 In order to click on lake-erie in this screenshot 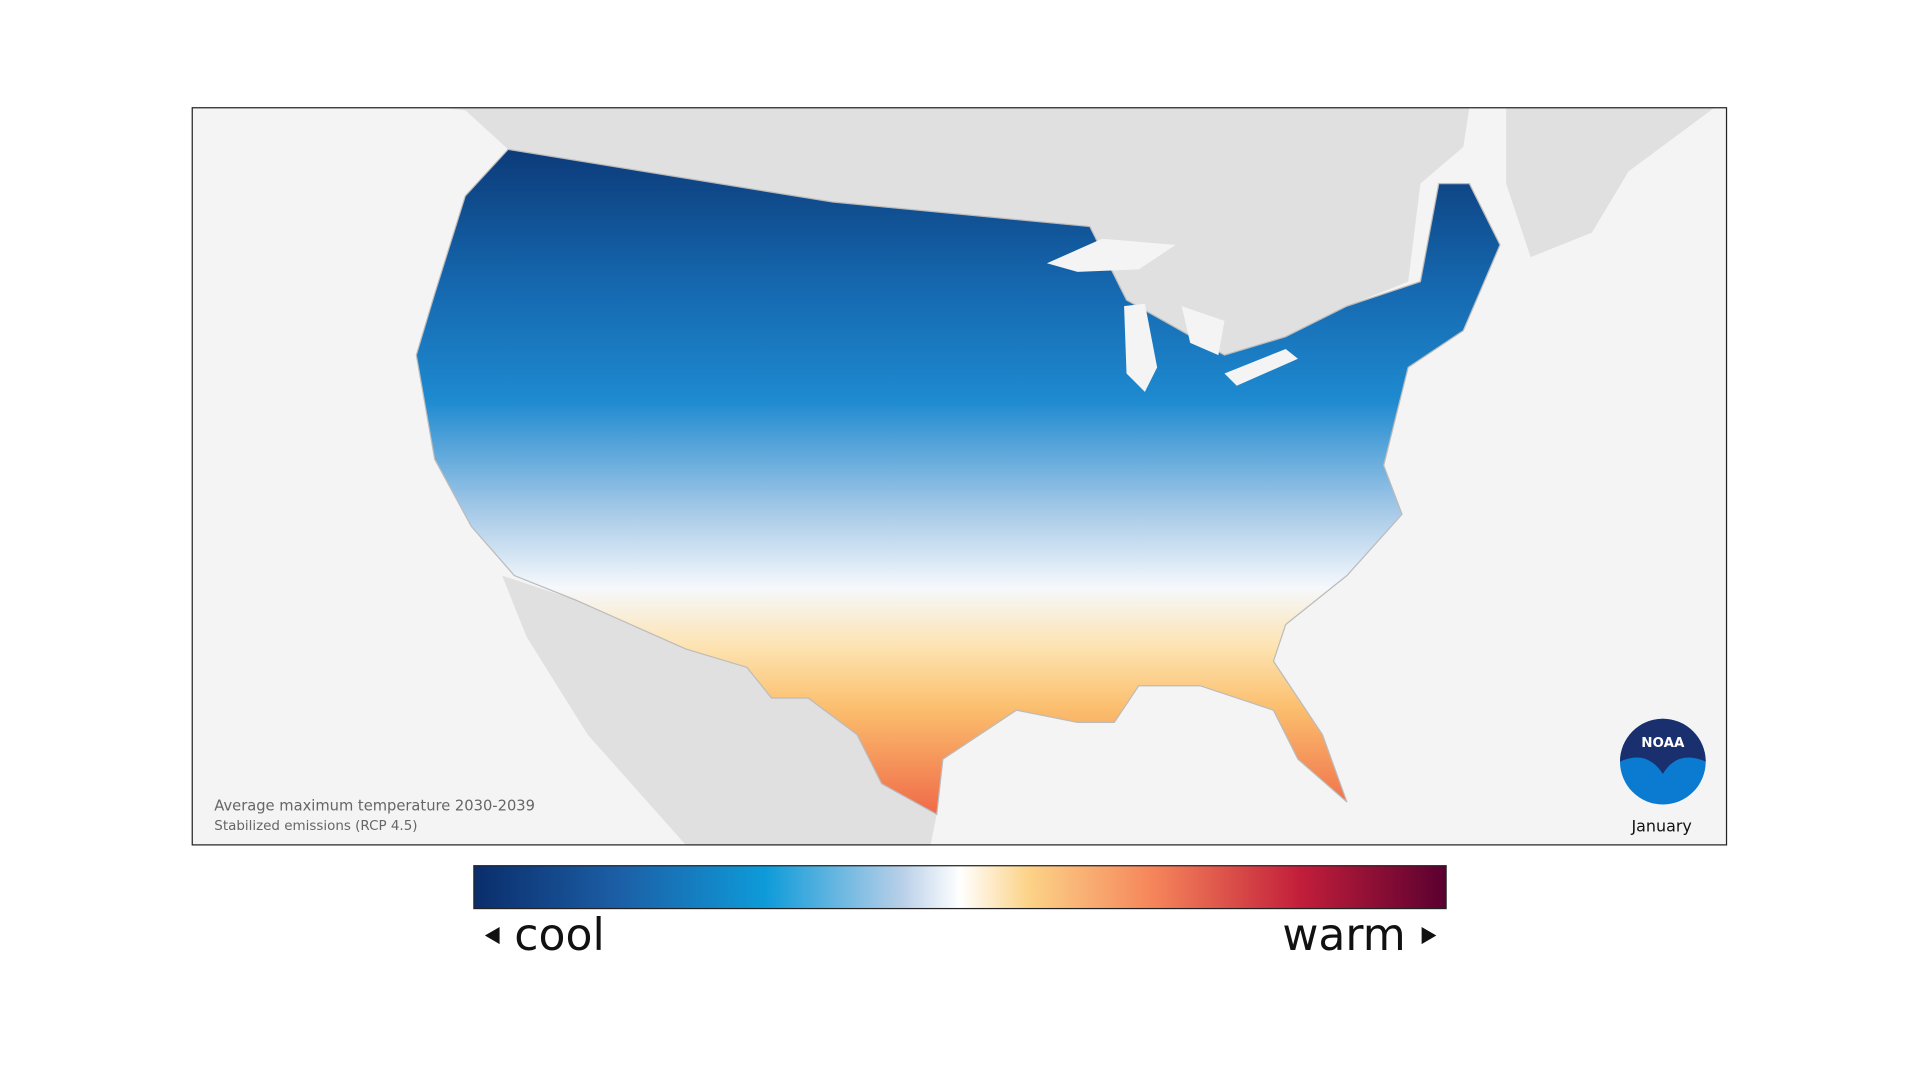, I will do `click(1261, 367)`.